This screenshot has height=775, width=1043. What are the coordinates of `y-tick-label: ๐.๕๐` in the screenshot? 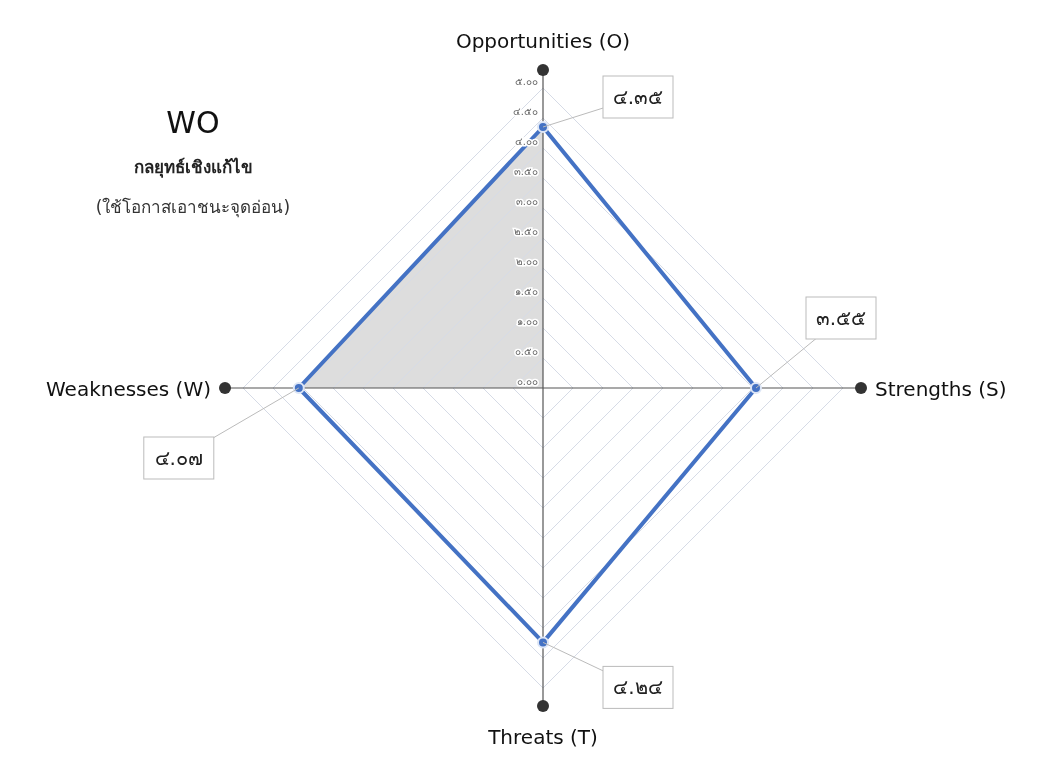 It's located at (526, 351).